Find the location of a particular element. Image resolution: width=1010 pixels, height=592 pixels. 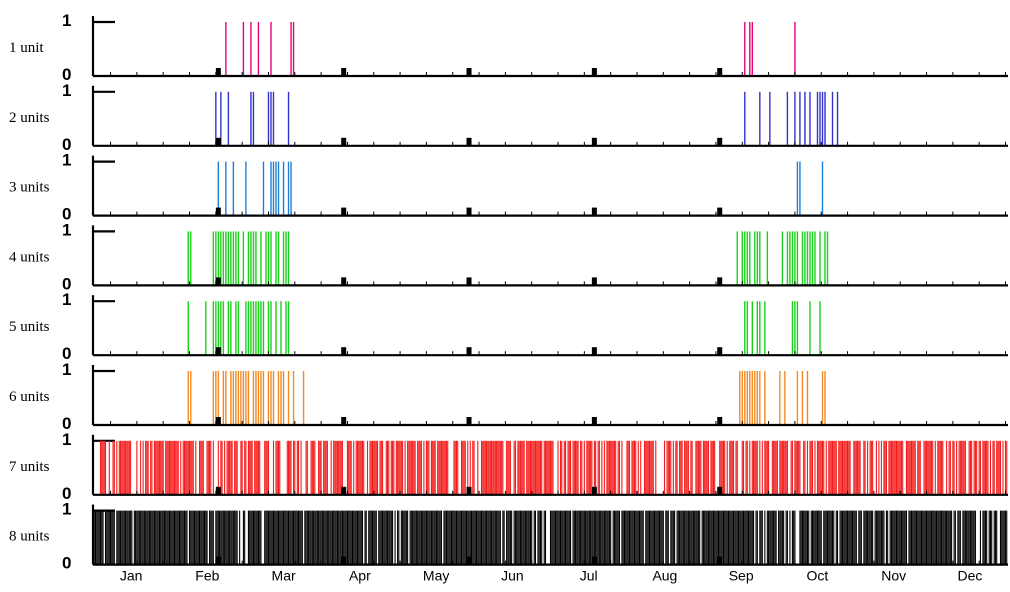

x-tick-label: May is located at coordinates (436, 576).